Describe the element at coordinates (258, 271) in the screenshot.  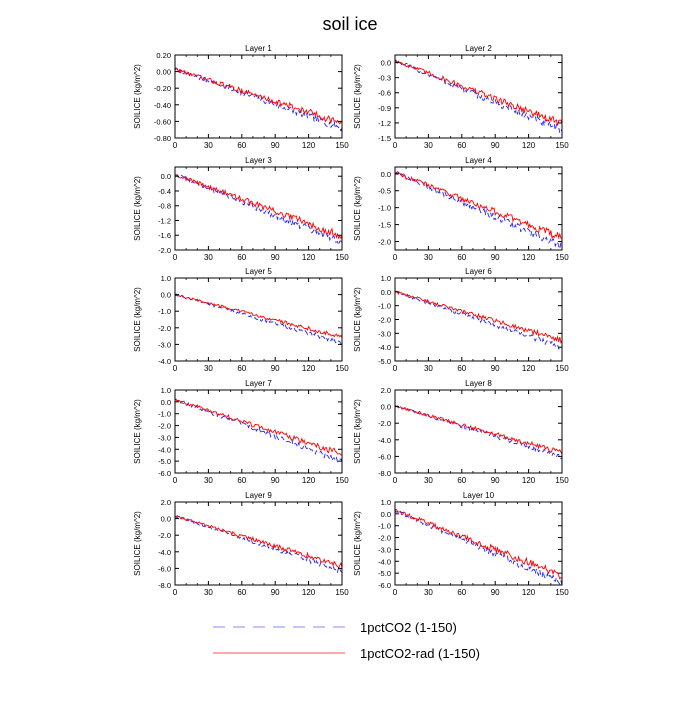
I see `panel-title: Layer 5` at that location.